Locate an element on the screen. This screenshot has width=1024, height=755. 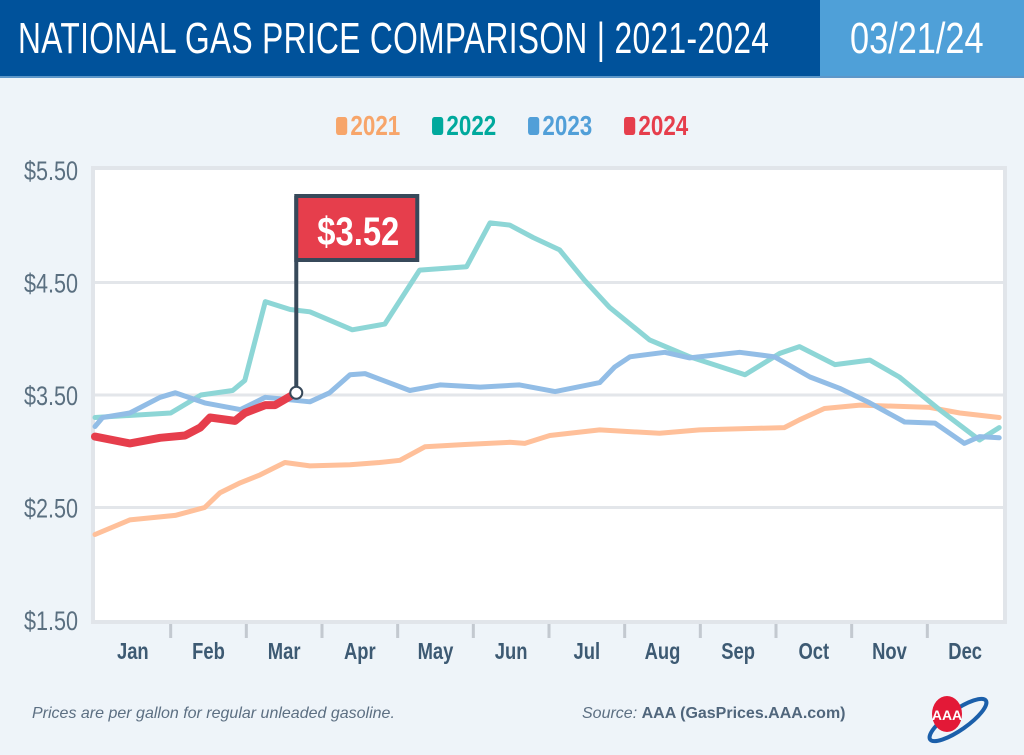
legend-item-2022: 2022 is located at coordinates (464, 126).